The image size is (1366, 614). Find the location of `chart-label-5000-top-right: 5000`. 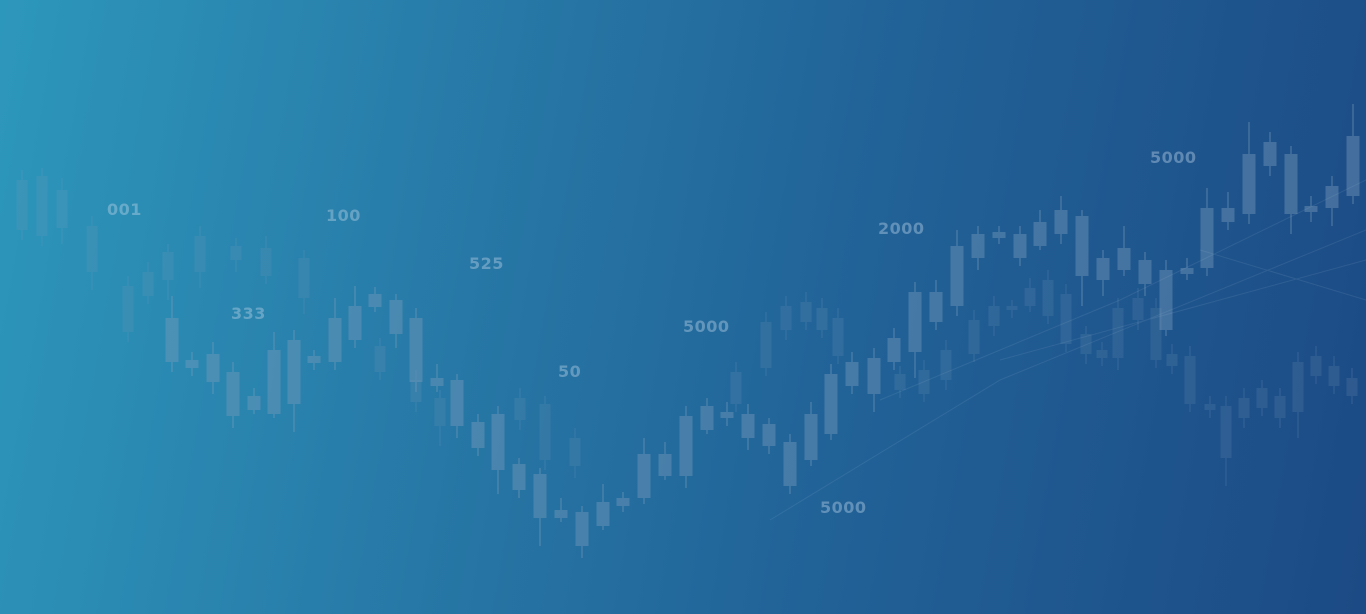

chart-label-5000-top-right: 5000 is located at coordinates (1173, 157).